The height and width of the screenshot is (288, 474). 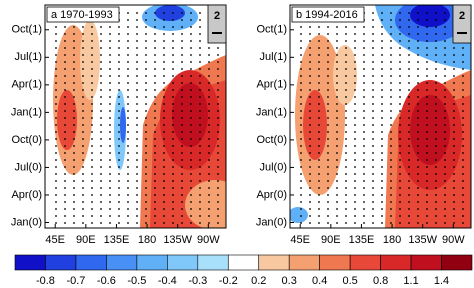 What do you see at coordinates (410, 281) in the screenshot?
I see `colorbar-label: 1.1` at bounding box center [410, 281].